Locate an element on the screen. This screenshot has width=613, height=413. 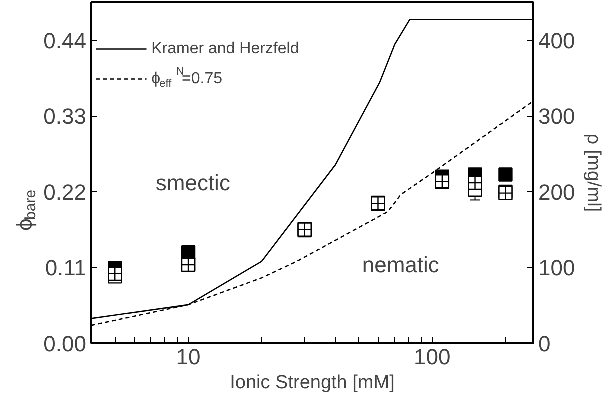
y2-tick-label: 400 is located at coordinates (557, 41).